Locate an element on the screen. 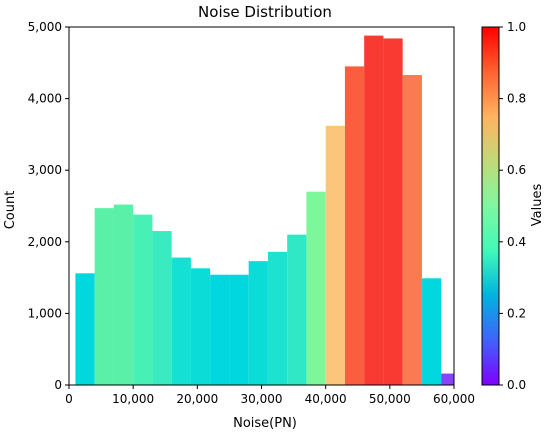 This screenshot has height=439, width=550. colorbar-tick-label: 0.4 is located at coordinates (516, 242).